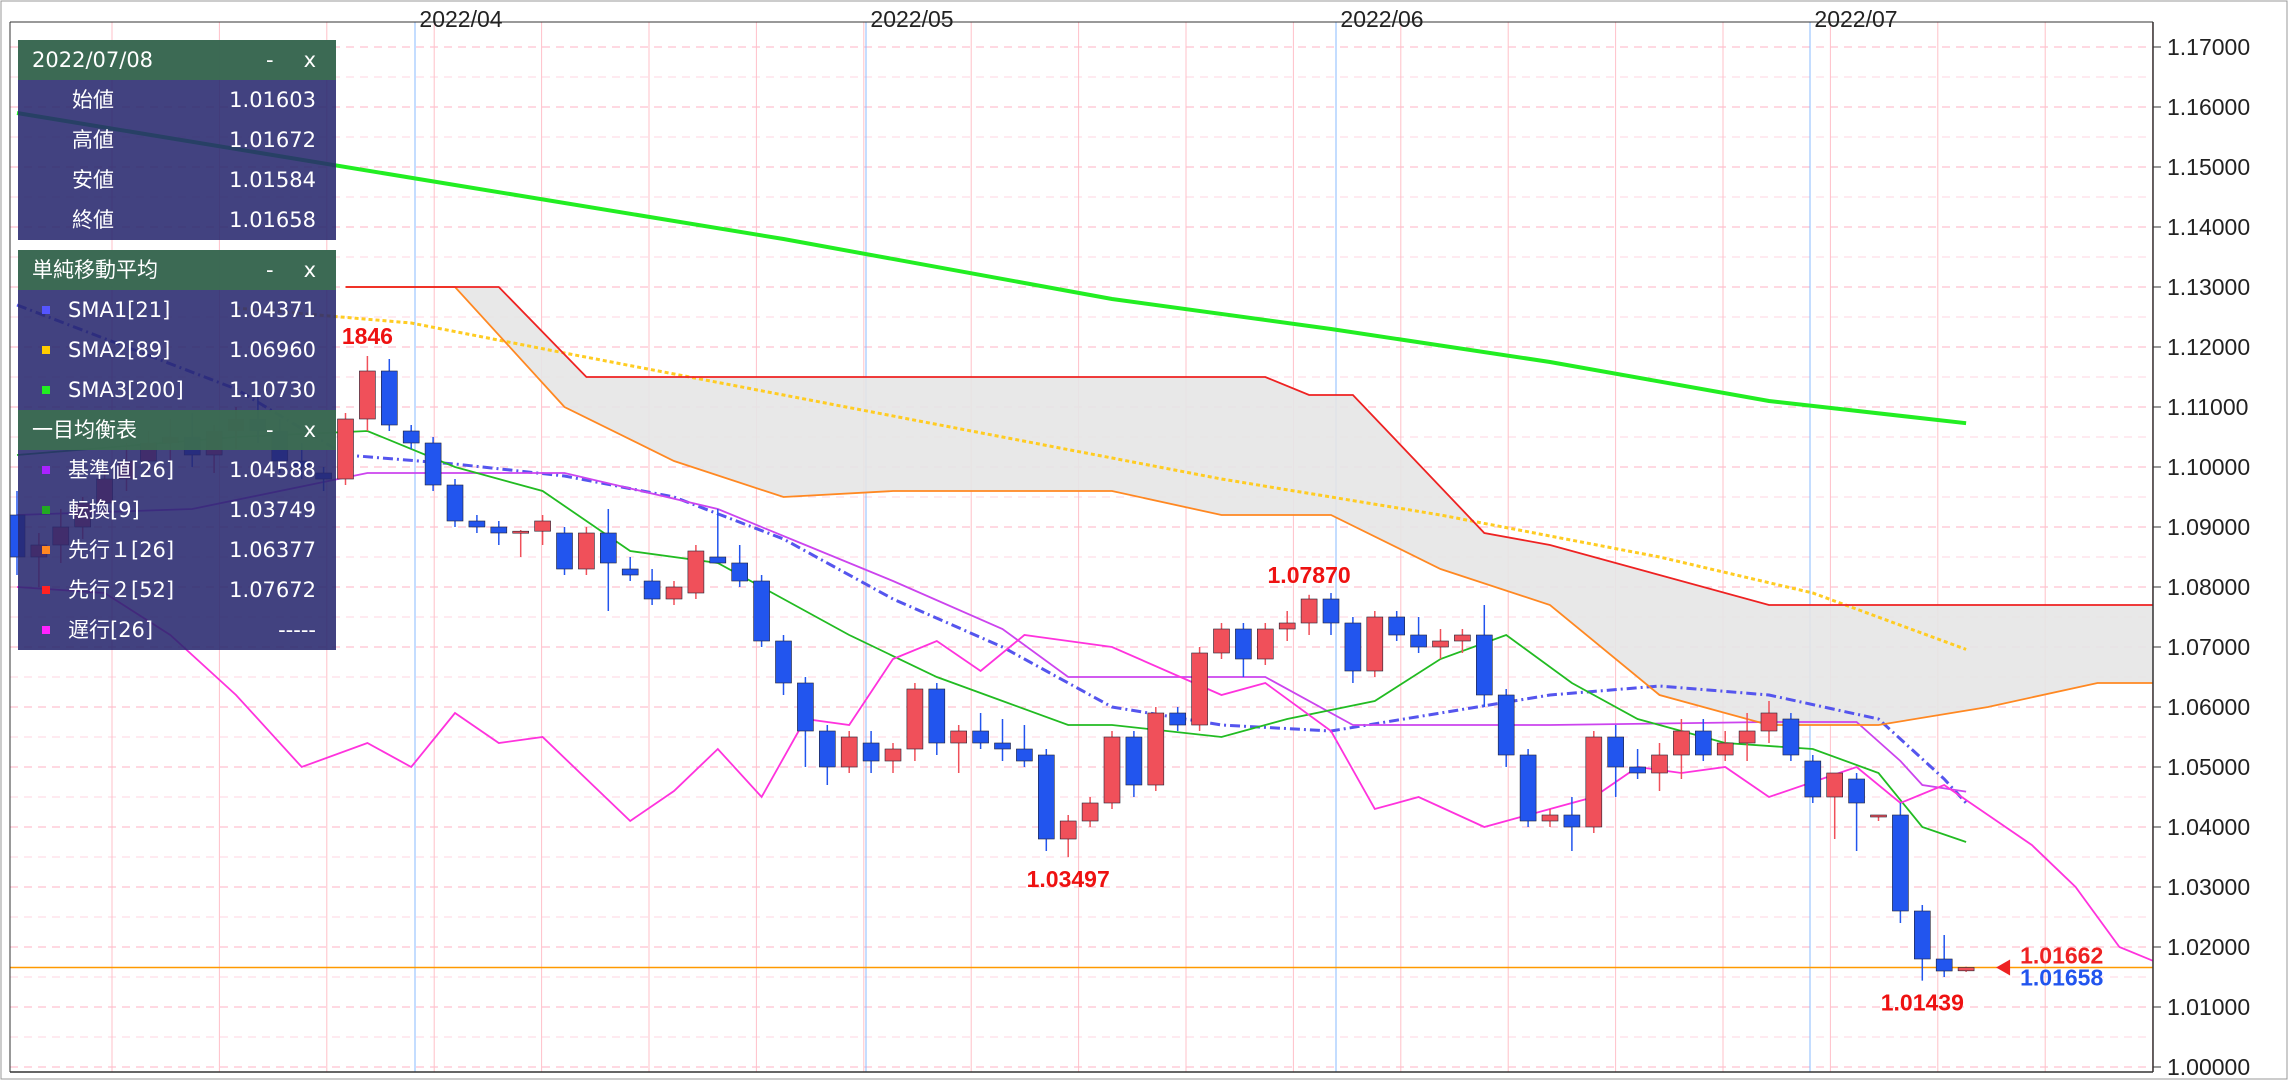  Describe the element at coordinates (2208, 647) in the screenshot. I see `y-tick-label: 1.07000` at that location.